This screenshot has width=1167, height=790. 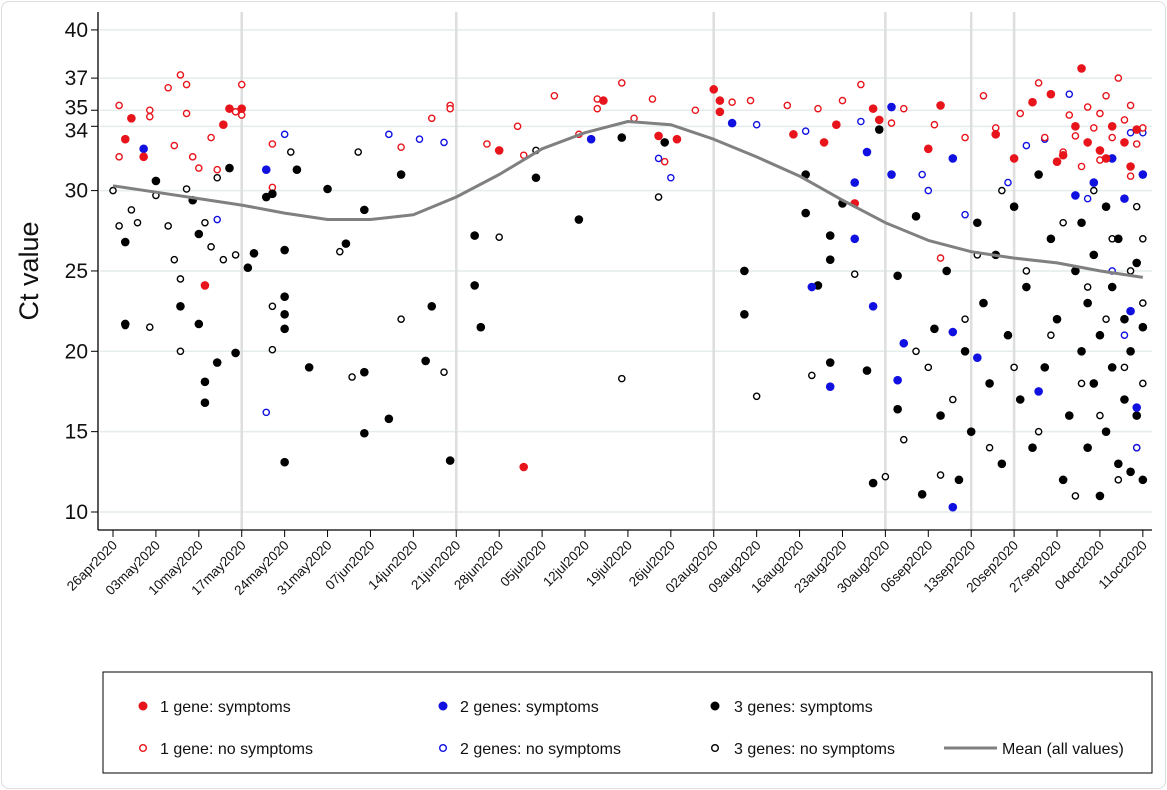 I want to click on y-tick-label: 40, so click(x=76, y=30).